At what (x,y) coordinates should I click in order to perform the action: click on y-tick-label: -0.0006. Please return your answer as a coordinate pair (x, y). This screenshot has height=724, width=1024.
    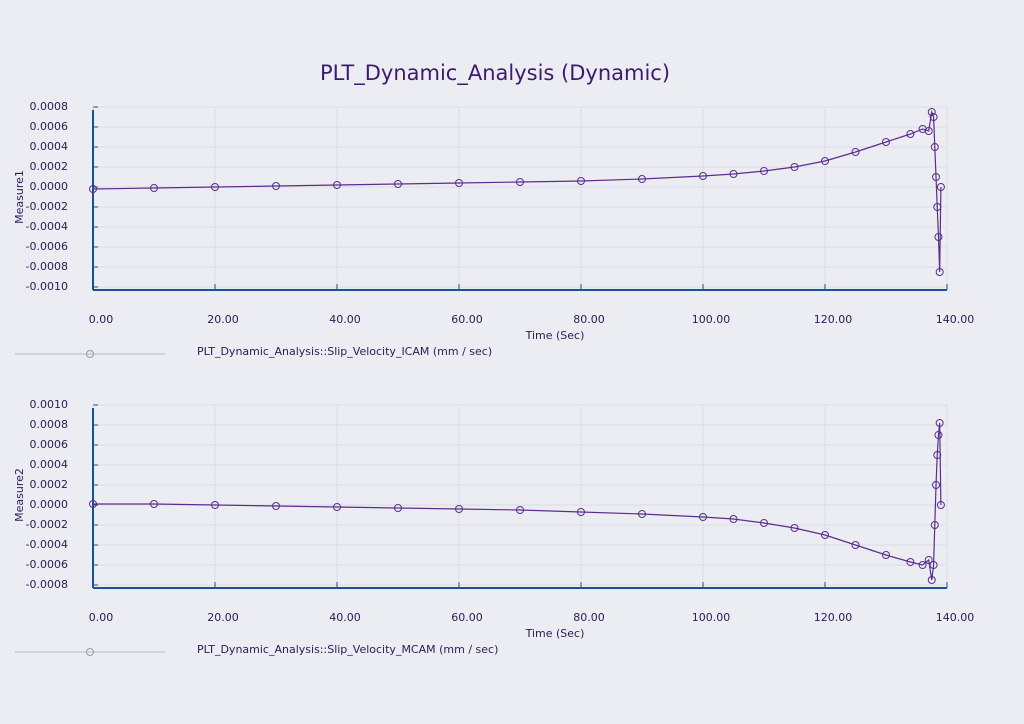
    Looking at the image, I should click on (47, 564).